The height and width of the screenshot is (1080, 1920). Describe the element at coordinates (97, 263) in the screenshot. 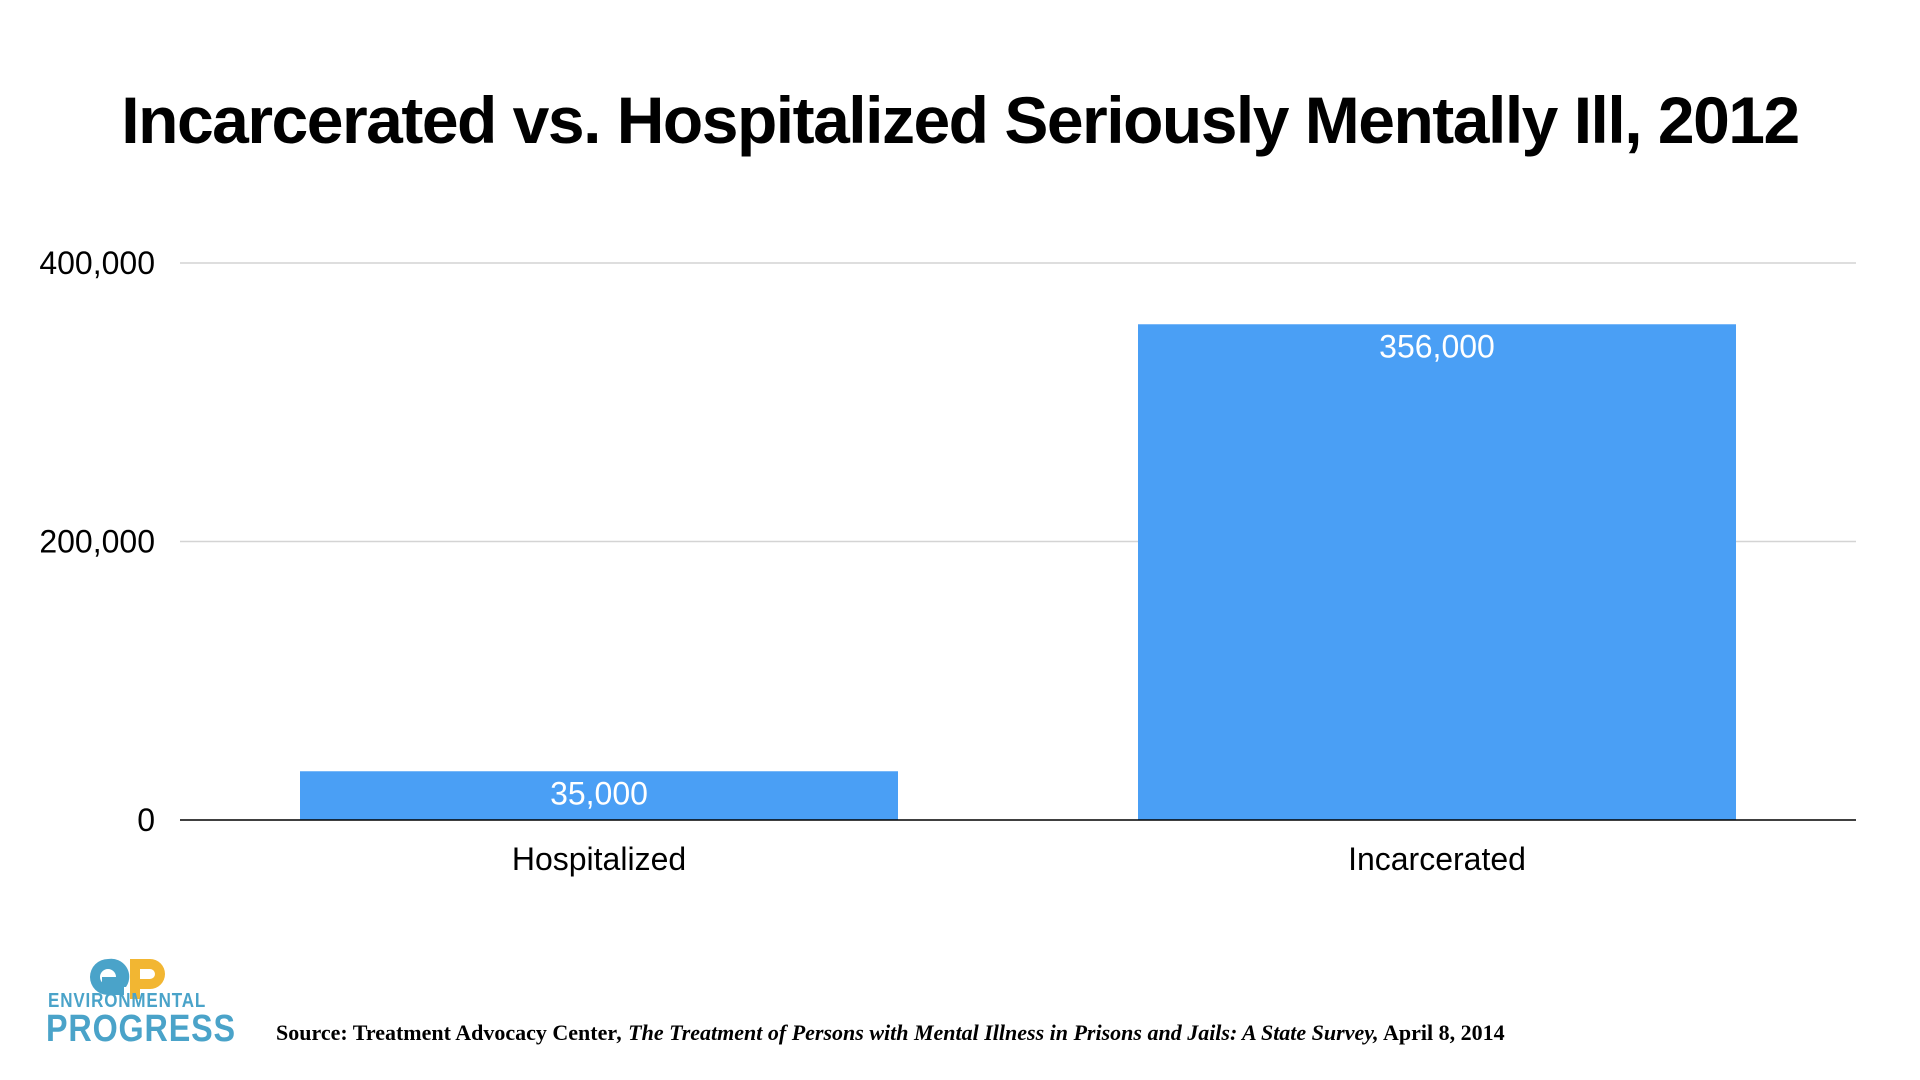

I see `y-tick-label: 400,000` at that location.